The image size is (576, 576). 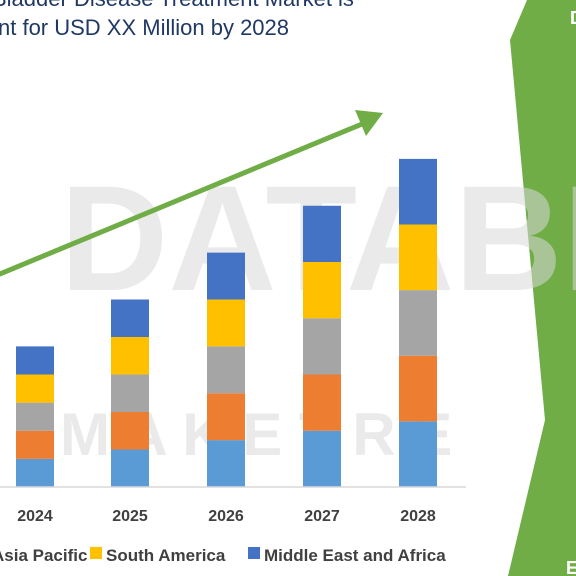 I want to click on bar-segment-2024-s3, so click(x=35, y=388).